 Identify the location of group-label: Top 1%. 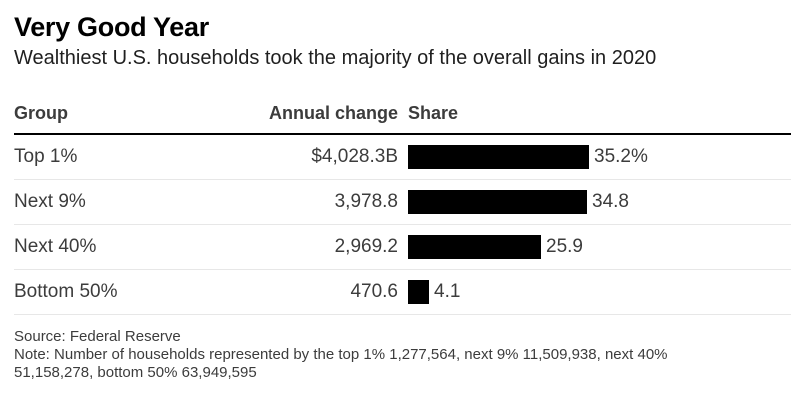
(46, 156).